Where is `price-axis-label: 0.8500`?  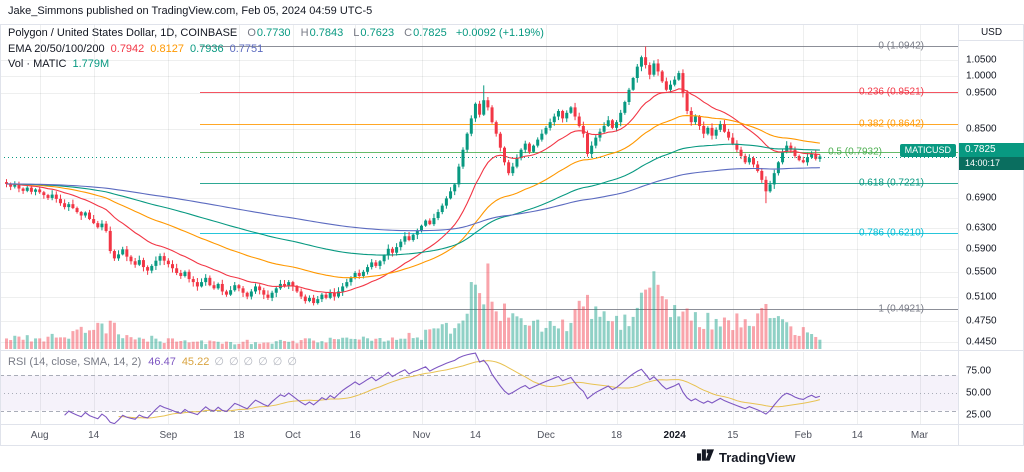
price-axis-label: 0.8500 is located at coordinates (981, 129).